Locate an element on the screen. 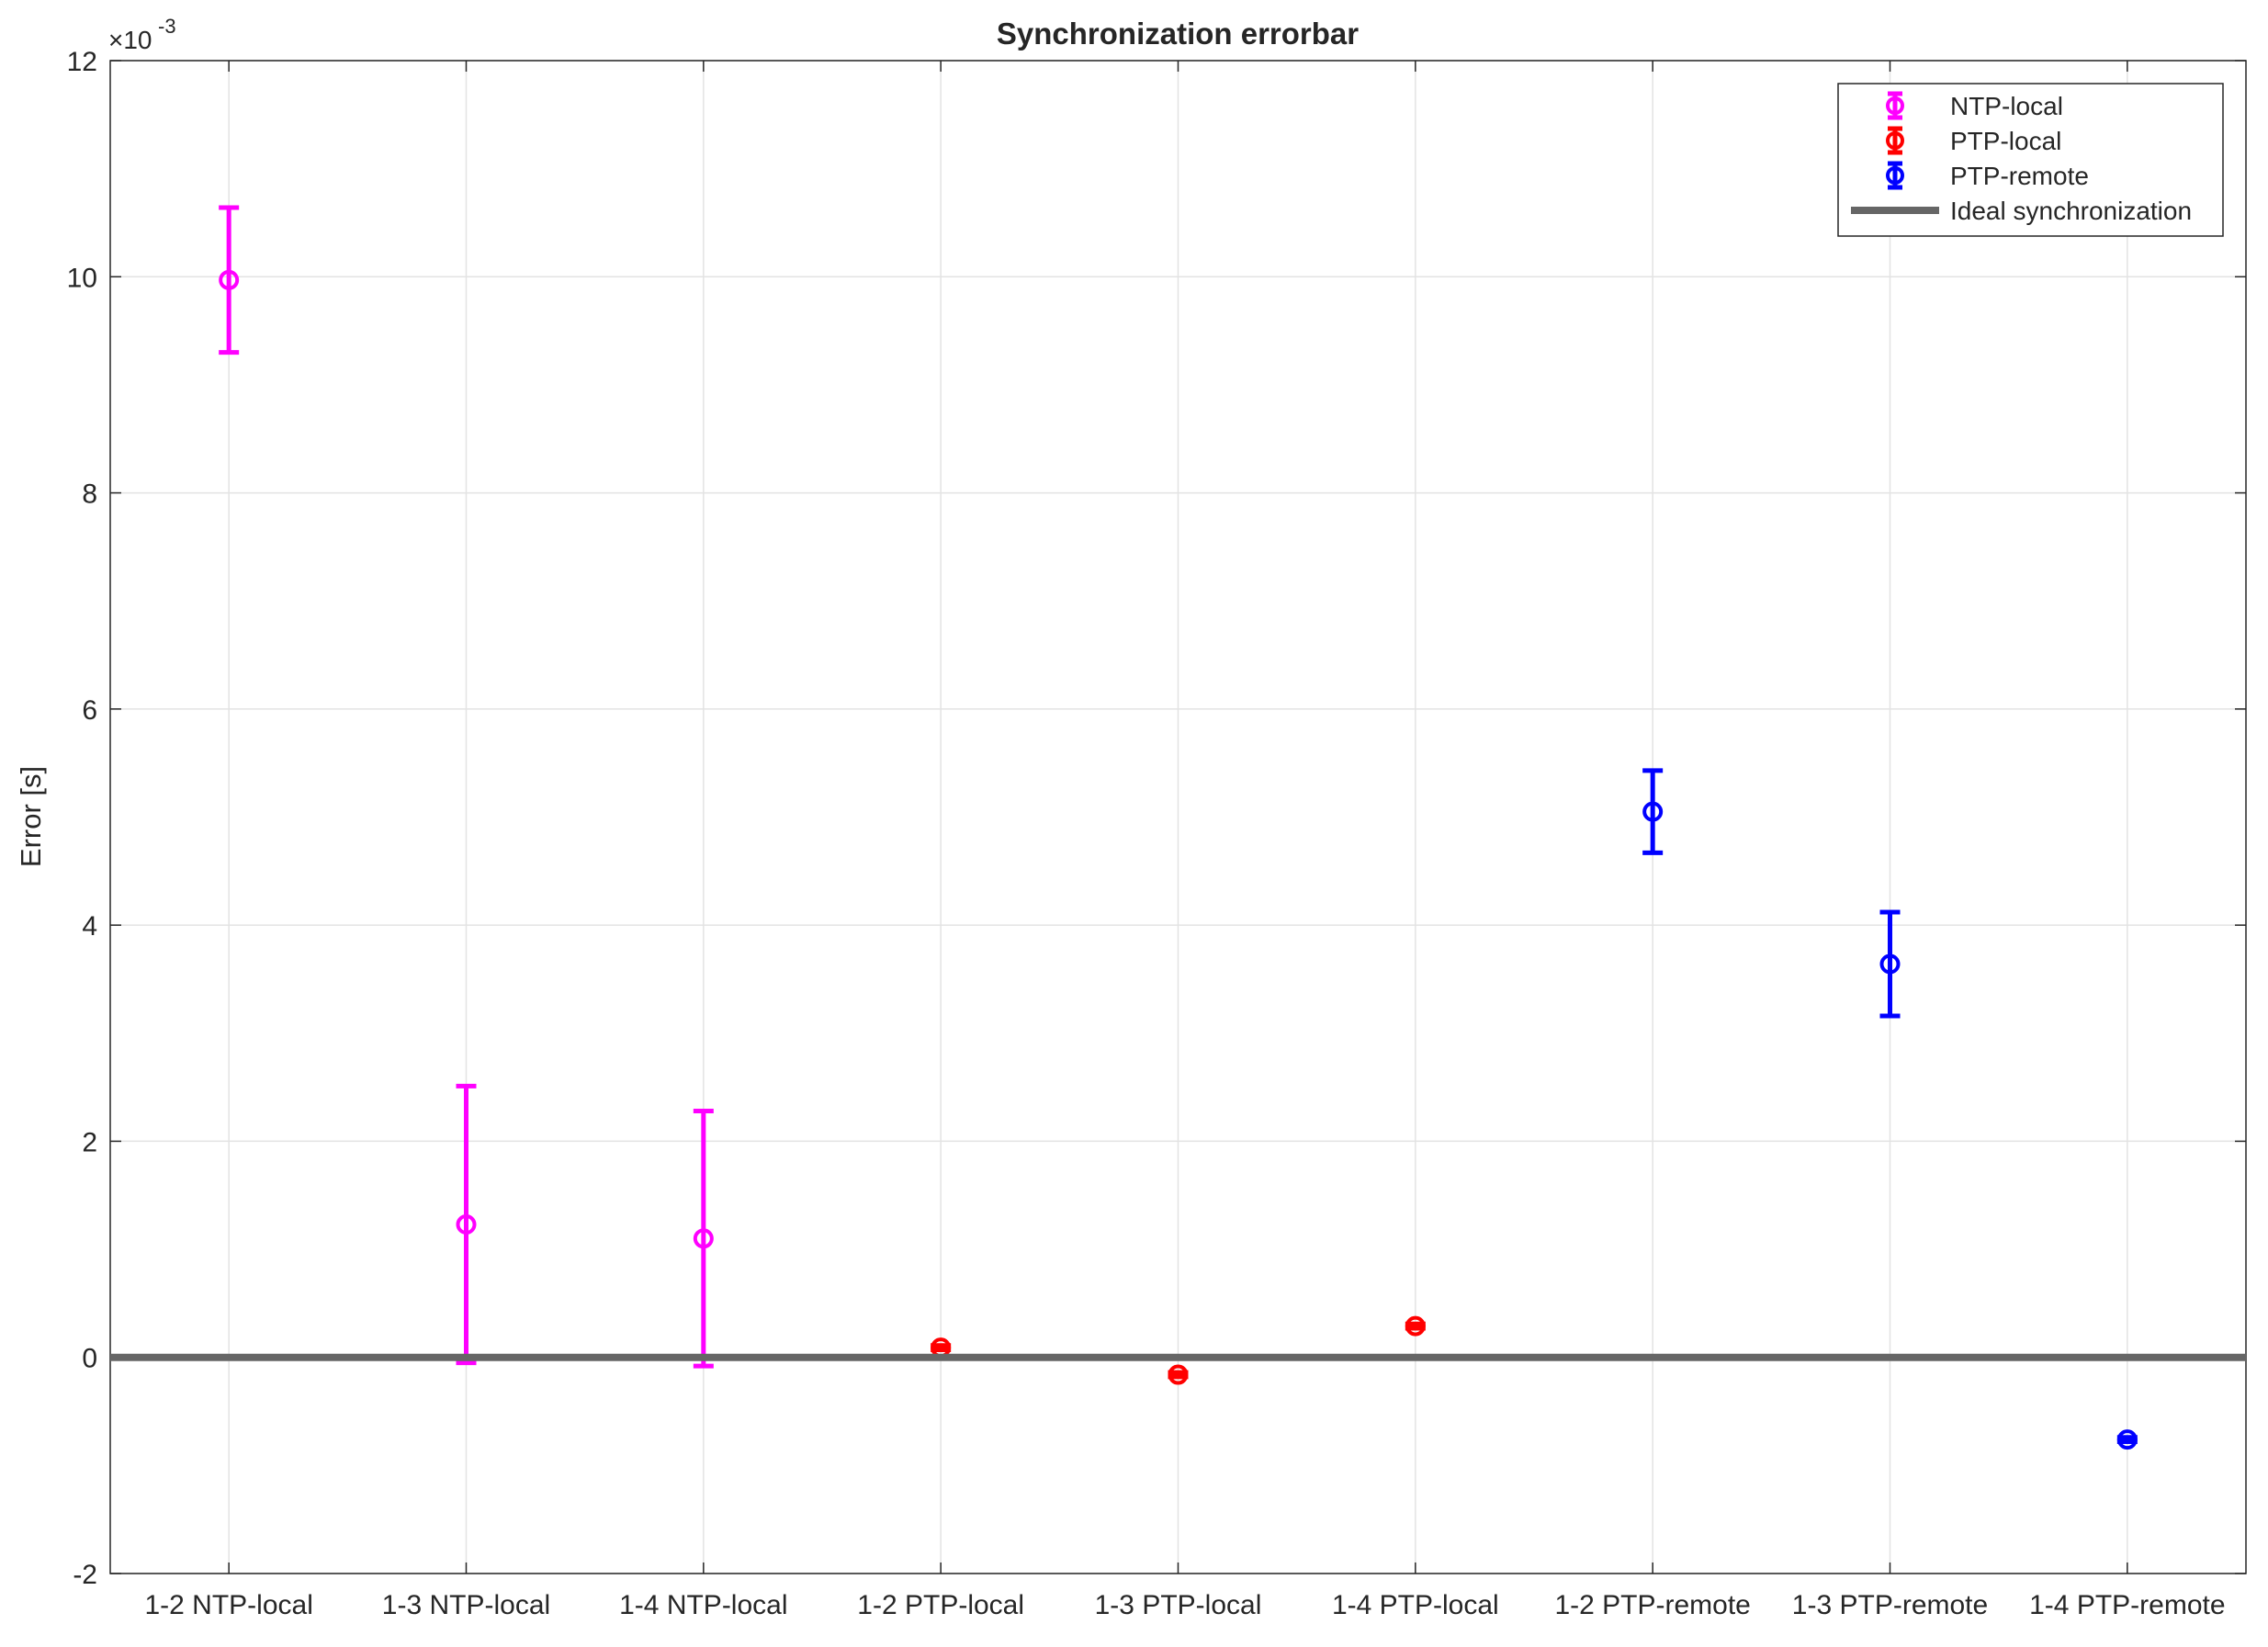 The height and width of the screenshot is (1647, 2268). legend-label: NTP-local is located at coordinates (2006, 106).